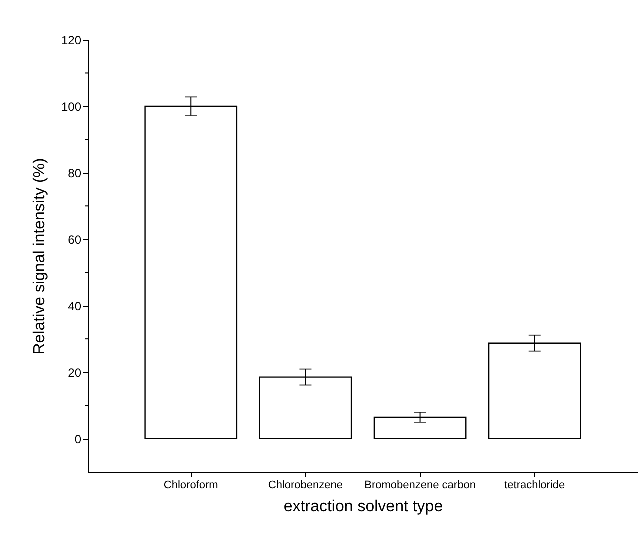 Image resolution: width=643 pixels, height=534 pixels. I want to click on y-tick-label: 80, so click(75, 173).